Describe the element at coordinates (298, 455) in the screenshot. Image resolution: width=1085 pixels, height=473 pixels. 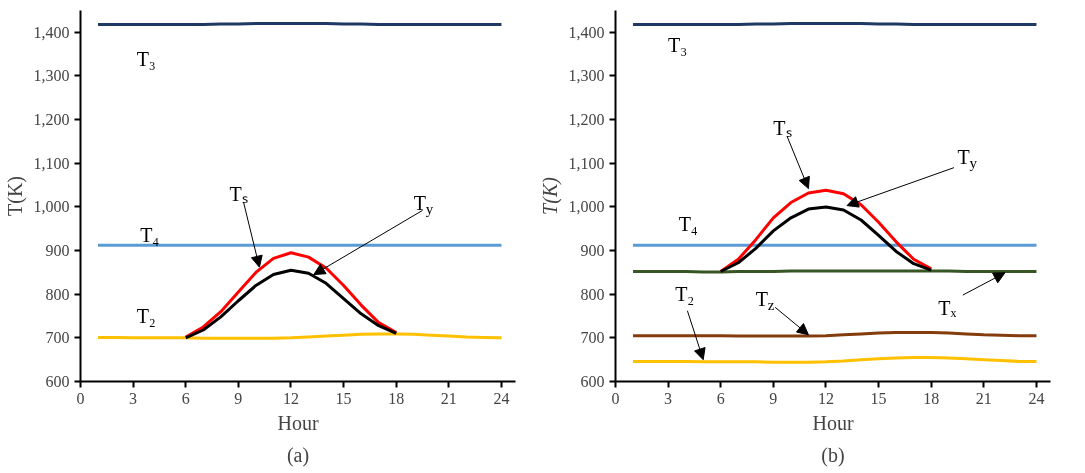
I see `text: (a)` at that location.